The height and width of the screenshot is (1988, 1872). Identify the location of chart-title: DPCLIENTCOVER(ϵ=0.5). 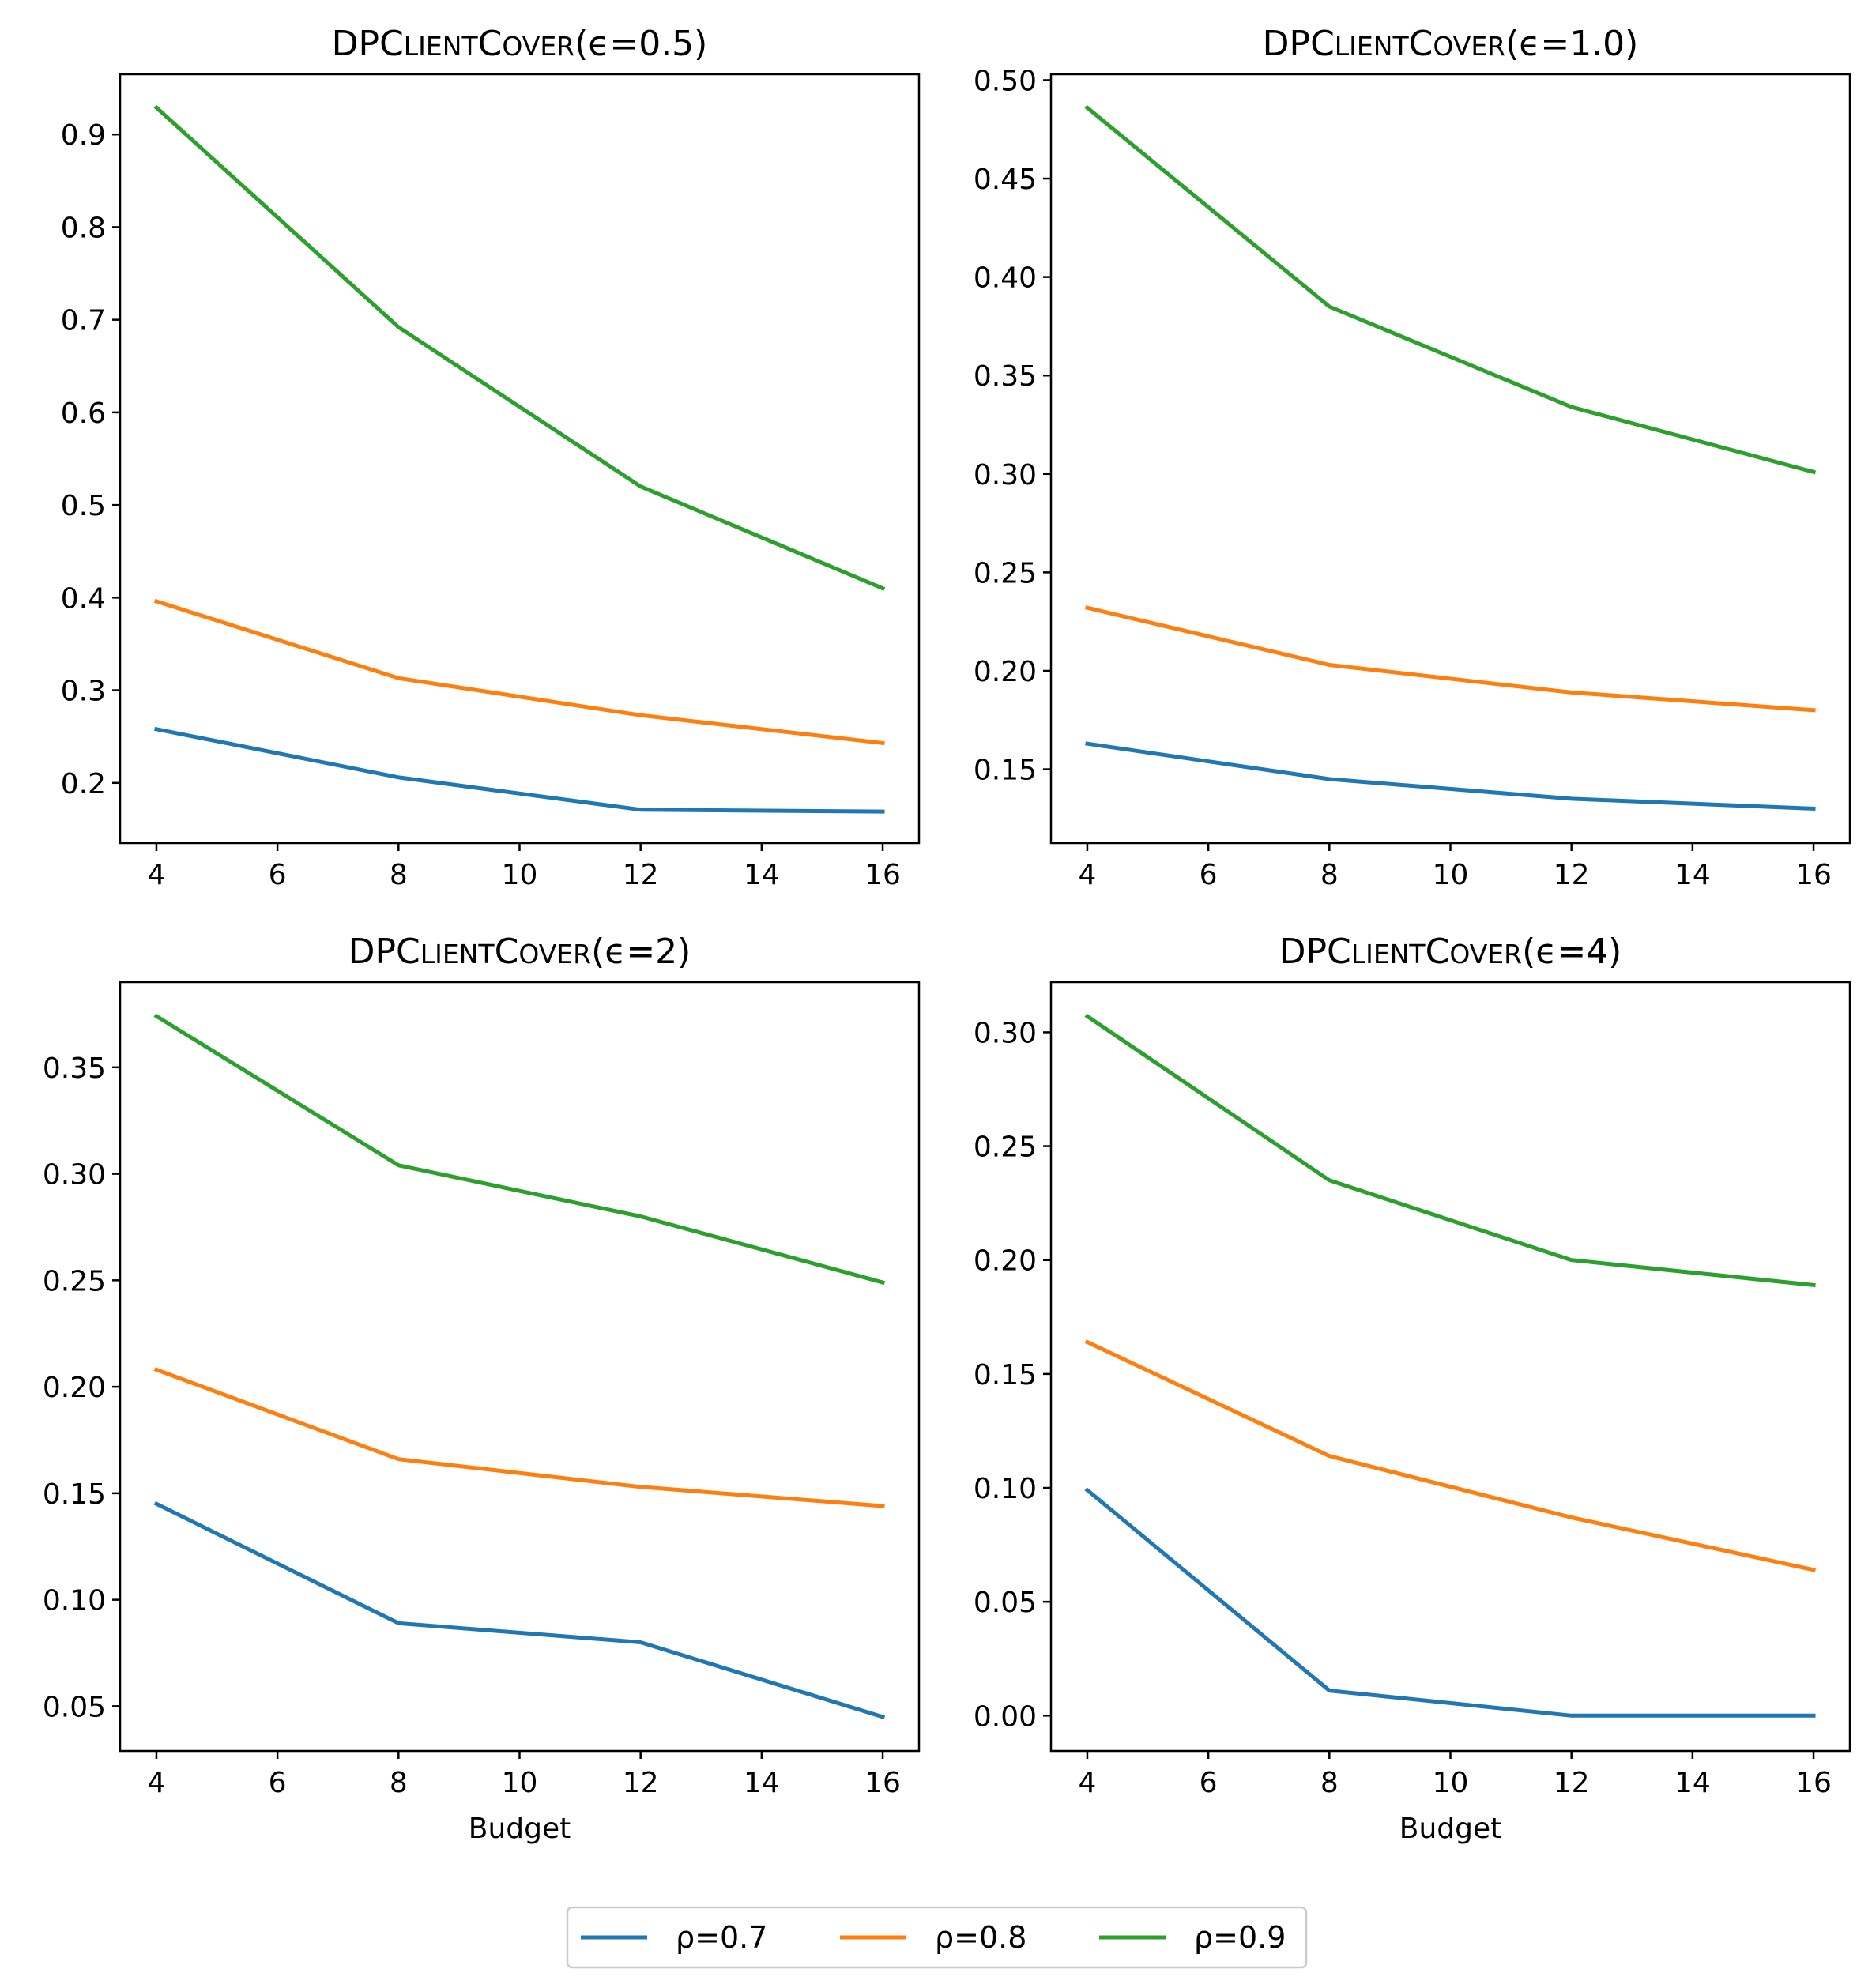
(520, 44).